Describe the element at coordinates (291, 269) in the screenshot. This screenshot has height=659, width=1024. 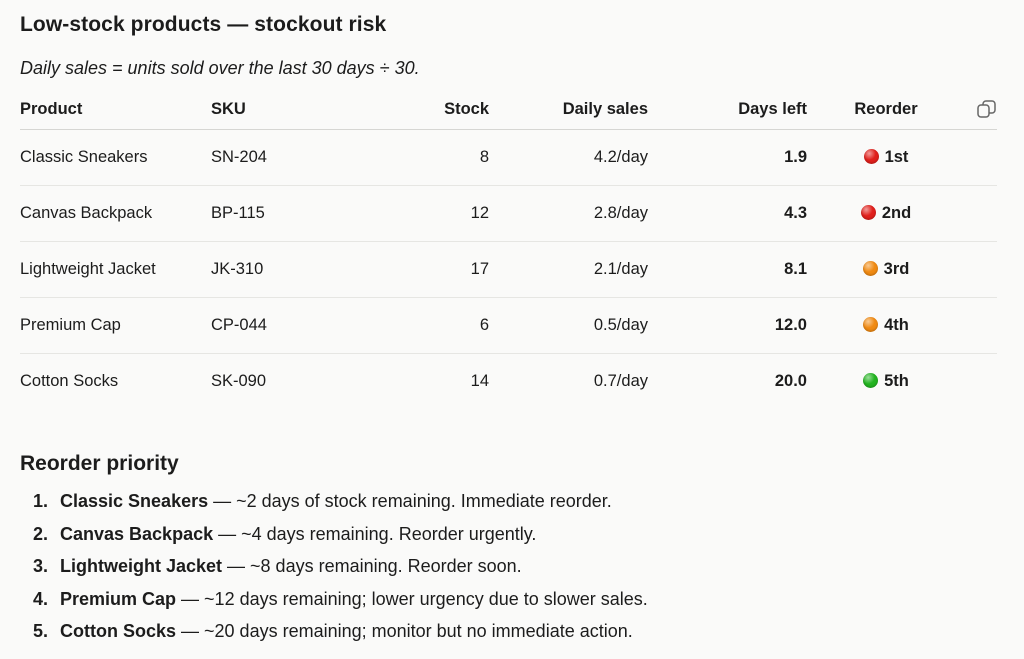
I see `cell-sku: JK-310` at that location.